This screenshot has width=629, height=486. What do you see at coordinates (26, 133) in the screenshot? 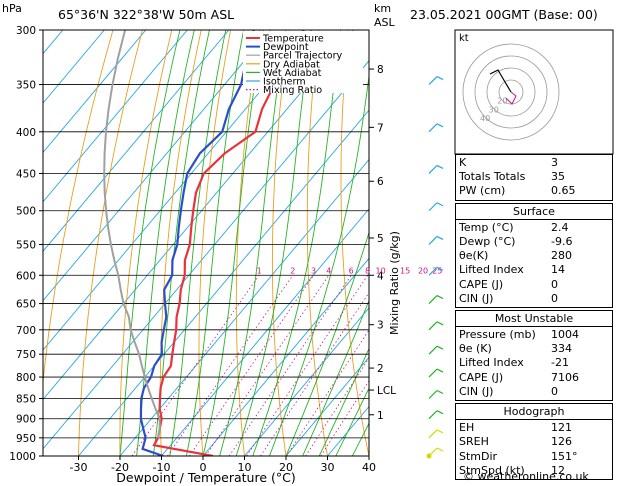
I see `pressure-tick-label: 400` at bounding box center [26, 133].